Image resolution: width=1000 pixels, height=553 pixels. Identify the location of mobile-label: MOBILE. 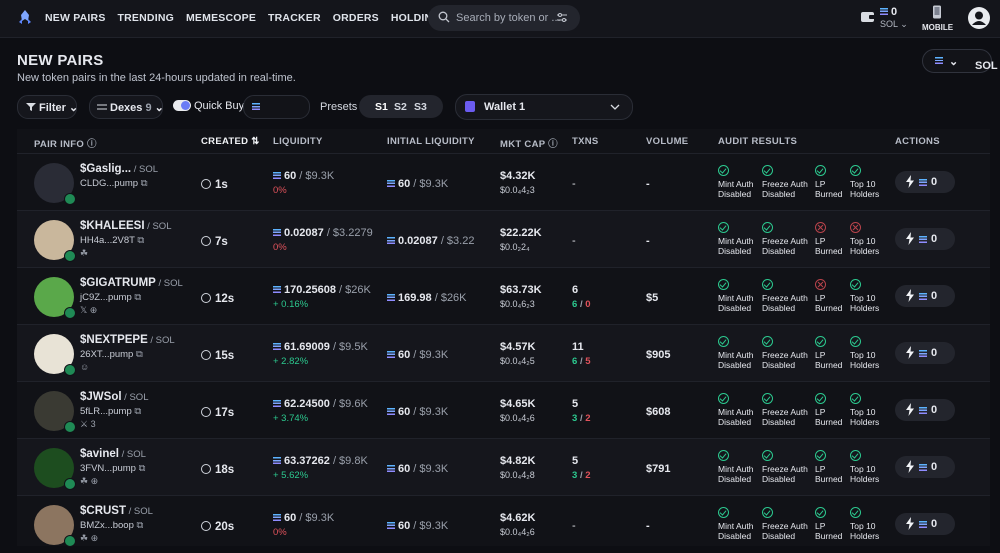
(938, 27).